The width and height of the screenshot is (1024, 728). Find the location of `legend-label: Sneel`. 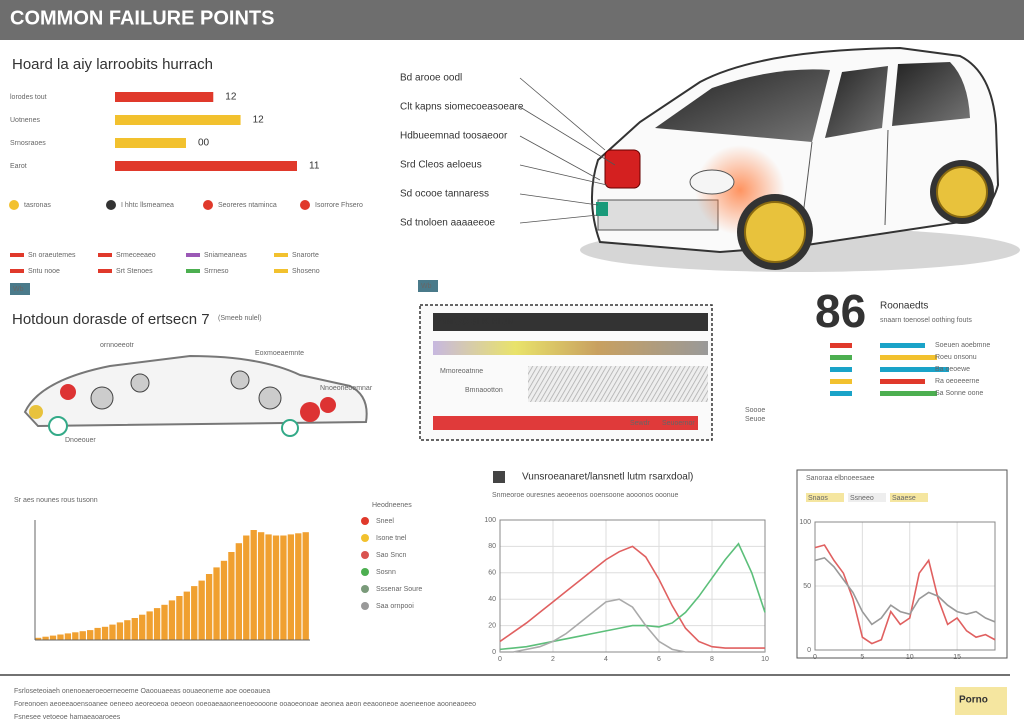

legend-label: Sneel is located at coordinates (385, 521).